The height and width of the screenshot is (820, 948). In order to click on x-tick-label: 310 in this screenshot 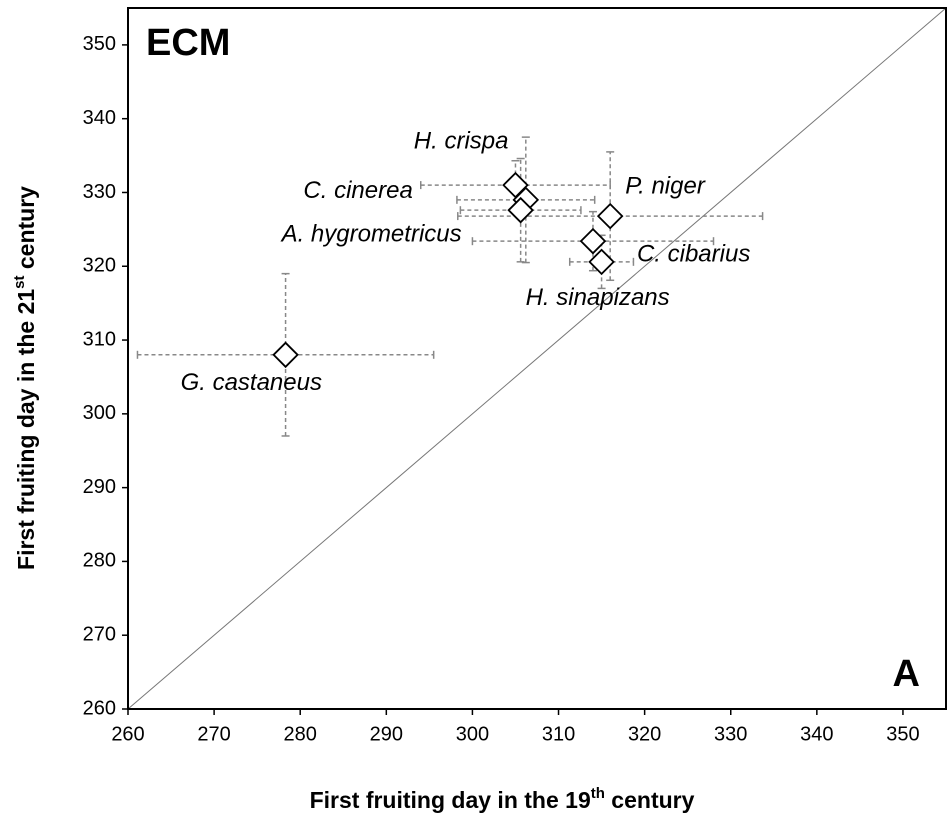, I will do `click(558, 734)`.